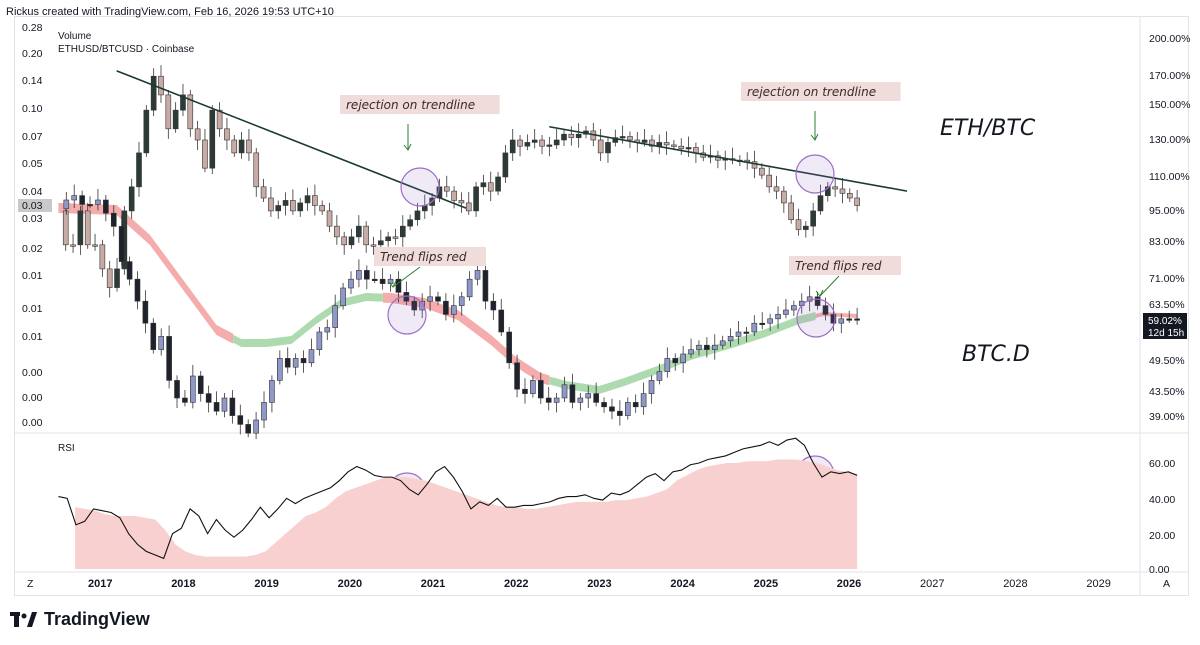 This screenshot has height=645, width=1200. Describe the element at coordinates (23, 619) in the screenshot. I see `tradingview-logo-icon` at that location.